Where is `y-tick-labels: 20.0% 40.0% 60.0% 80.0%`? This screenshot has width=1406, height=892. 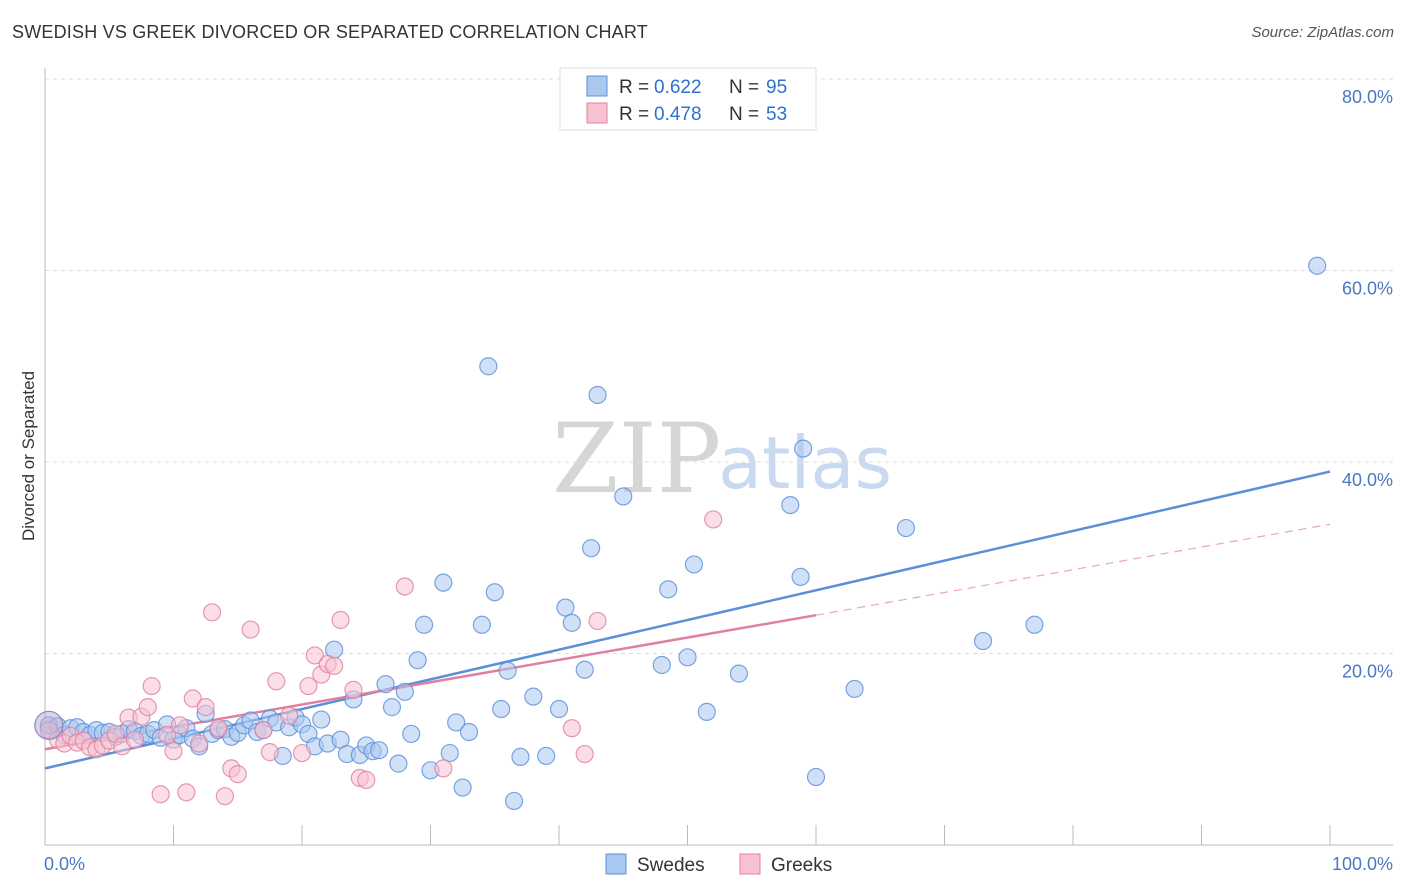 y-tick-labels: 20.0% 40.0% 60.0% 80.0% is located at coordinates (1367, 384).